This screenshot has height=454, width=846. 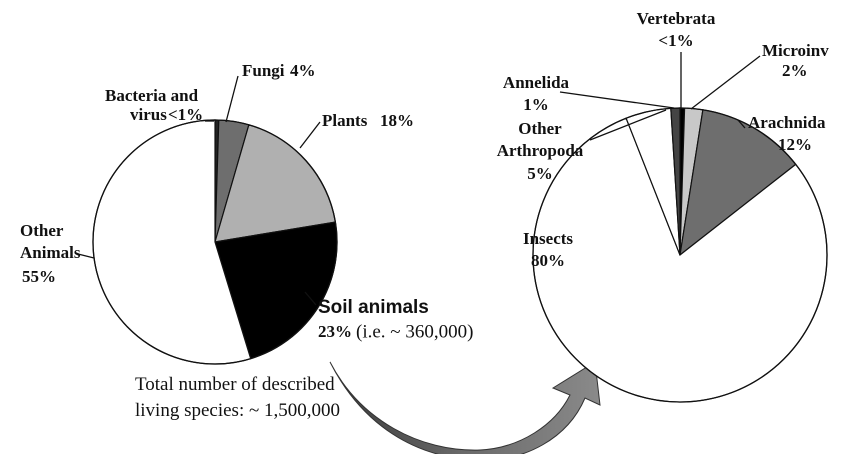 What do you see at coordinates (397, 120) in the screenshot?
I see `value-label: 18%` at bounding box center [397, 120].